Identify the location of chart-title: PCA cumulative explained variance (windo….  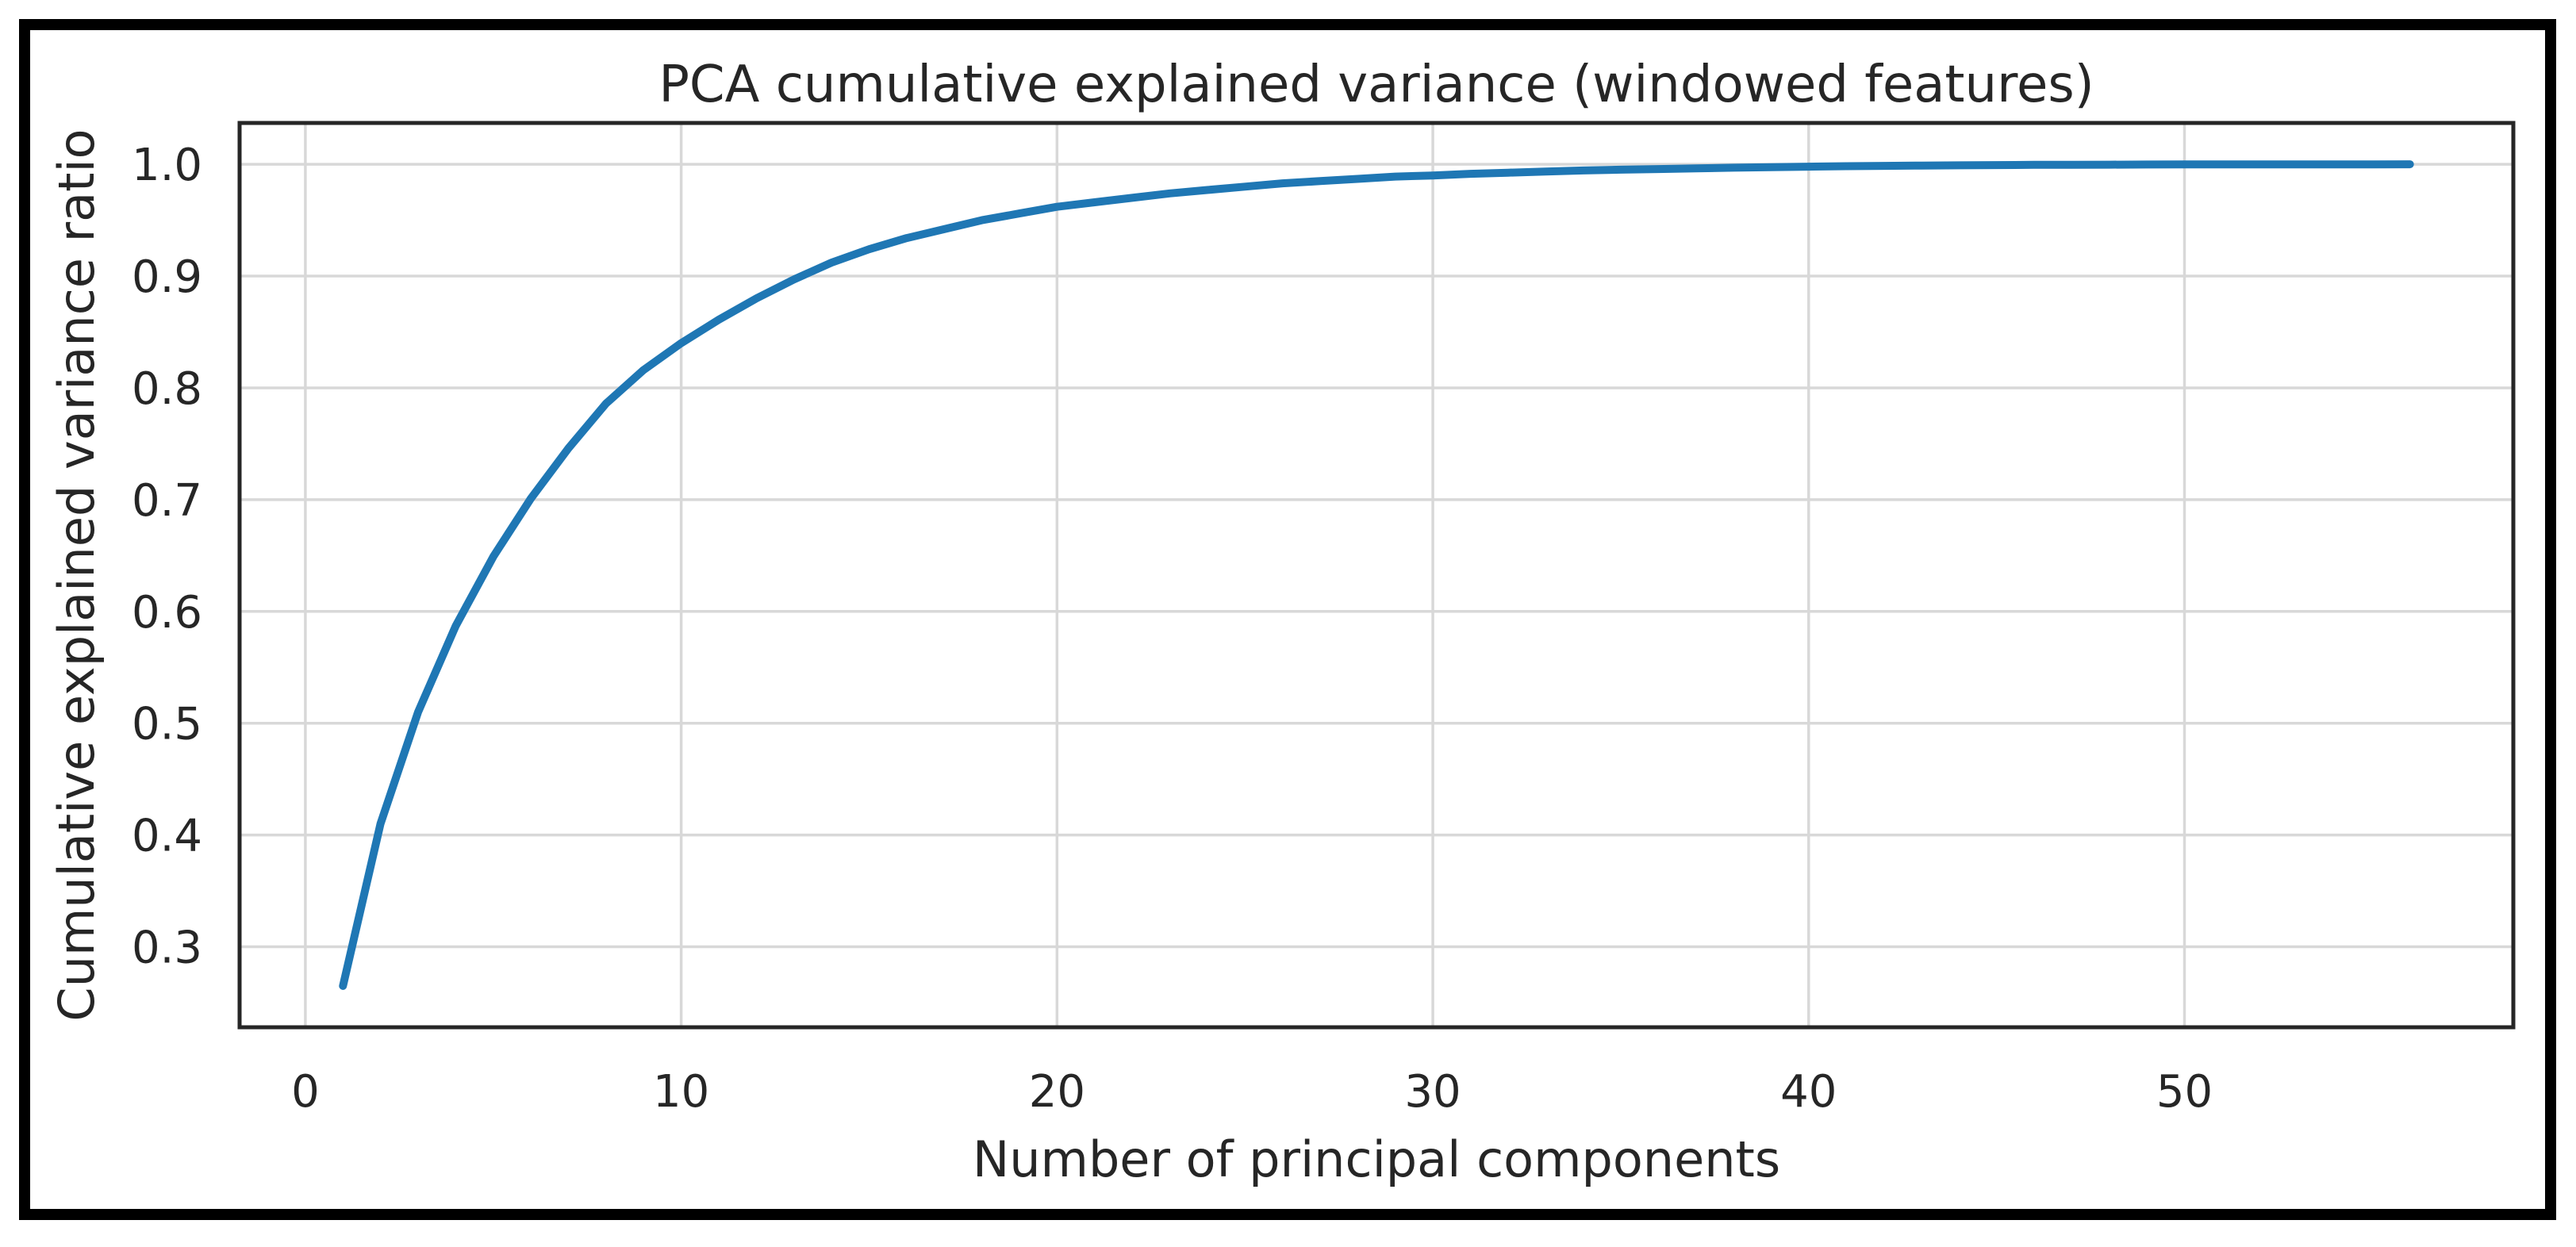
(1376, 85).